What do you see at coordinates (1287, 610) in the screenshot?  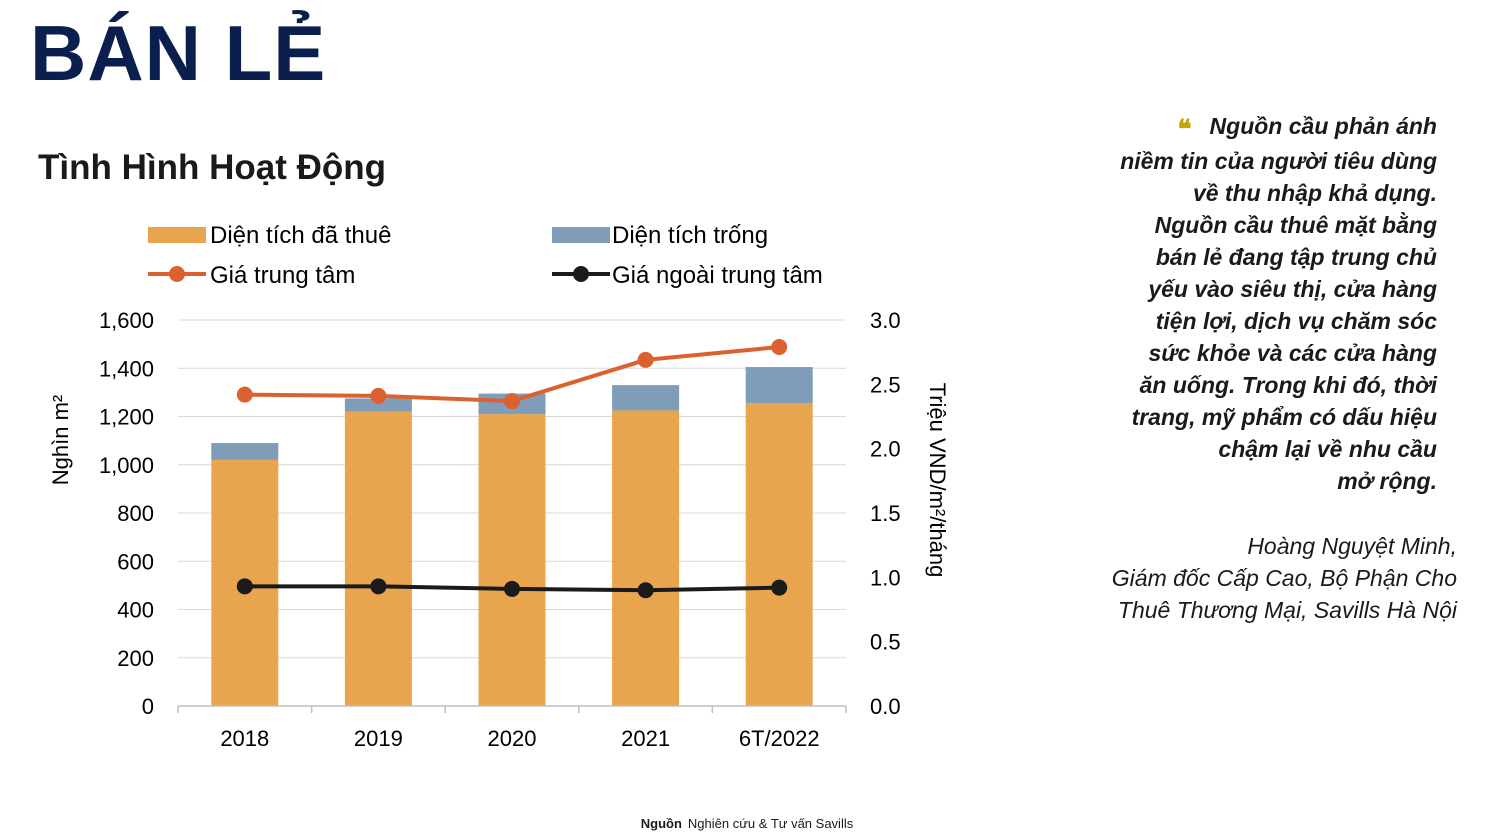 I see `author-line: Thuê Thương Mại, Savills Hà Nội` at bounding box center [1287, 610].